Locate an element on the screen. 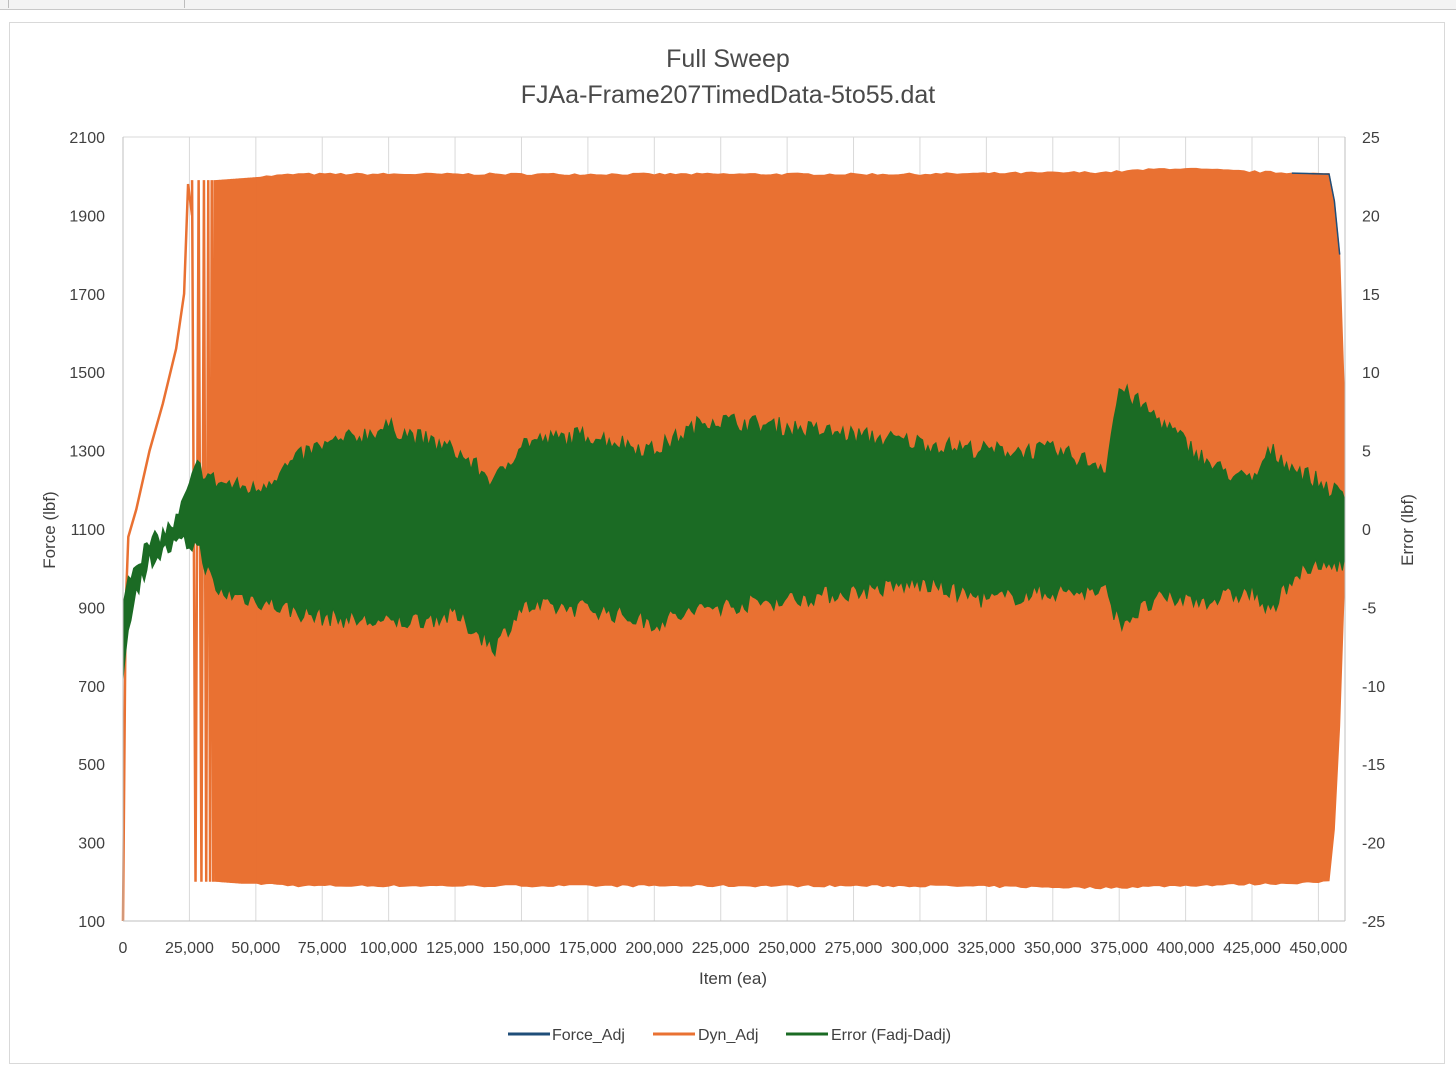 This screenshot has height=1071, width=1456. y2-tick-label: 0 is located at coordinates (1366, 530).